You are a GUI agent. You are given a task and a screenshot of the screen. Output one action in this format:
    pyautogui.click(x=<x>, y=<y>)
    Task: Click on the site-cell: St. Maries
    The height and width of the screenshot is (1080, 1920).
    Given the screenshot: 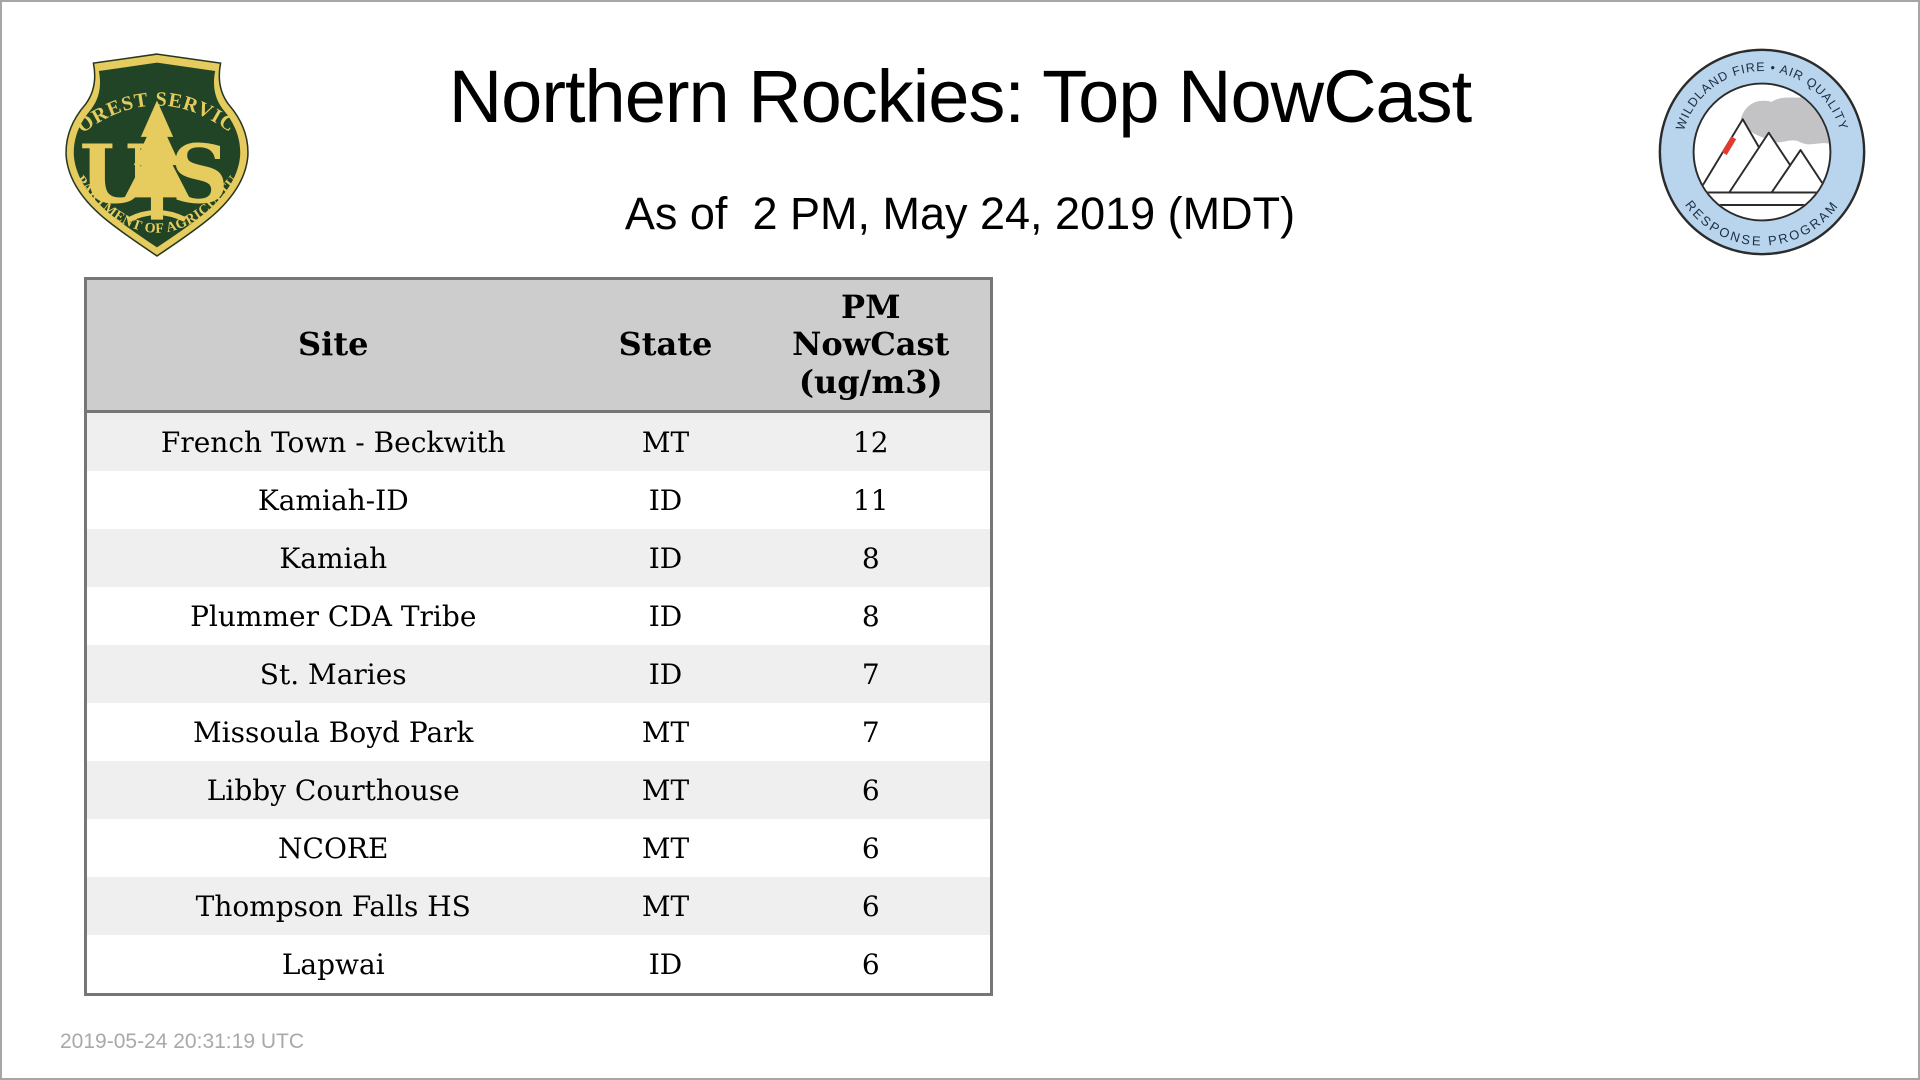 What is the action you would take?
    pyautogui.click(x=332, y=674)
    